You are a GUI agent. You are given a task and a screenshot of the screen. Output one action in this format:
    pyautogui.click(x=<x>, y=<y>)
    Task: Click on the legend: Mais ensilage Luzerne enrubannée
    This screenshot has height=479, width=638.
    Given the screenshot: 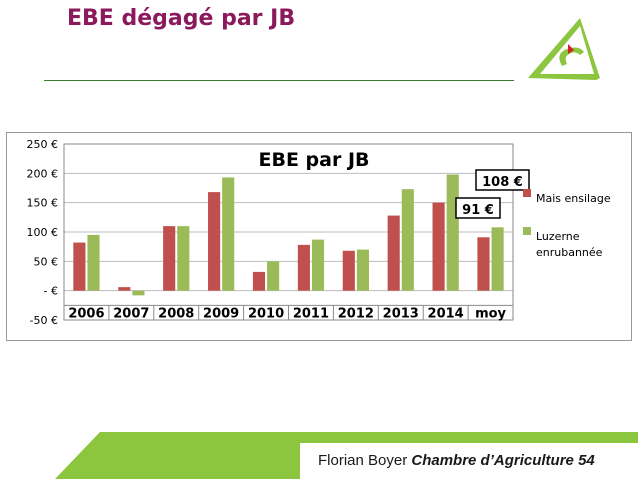 What is the action you would take?
    pyautogui.click(x=567, y=224)
    